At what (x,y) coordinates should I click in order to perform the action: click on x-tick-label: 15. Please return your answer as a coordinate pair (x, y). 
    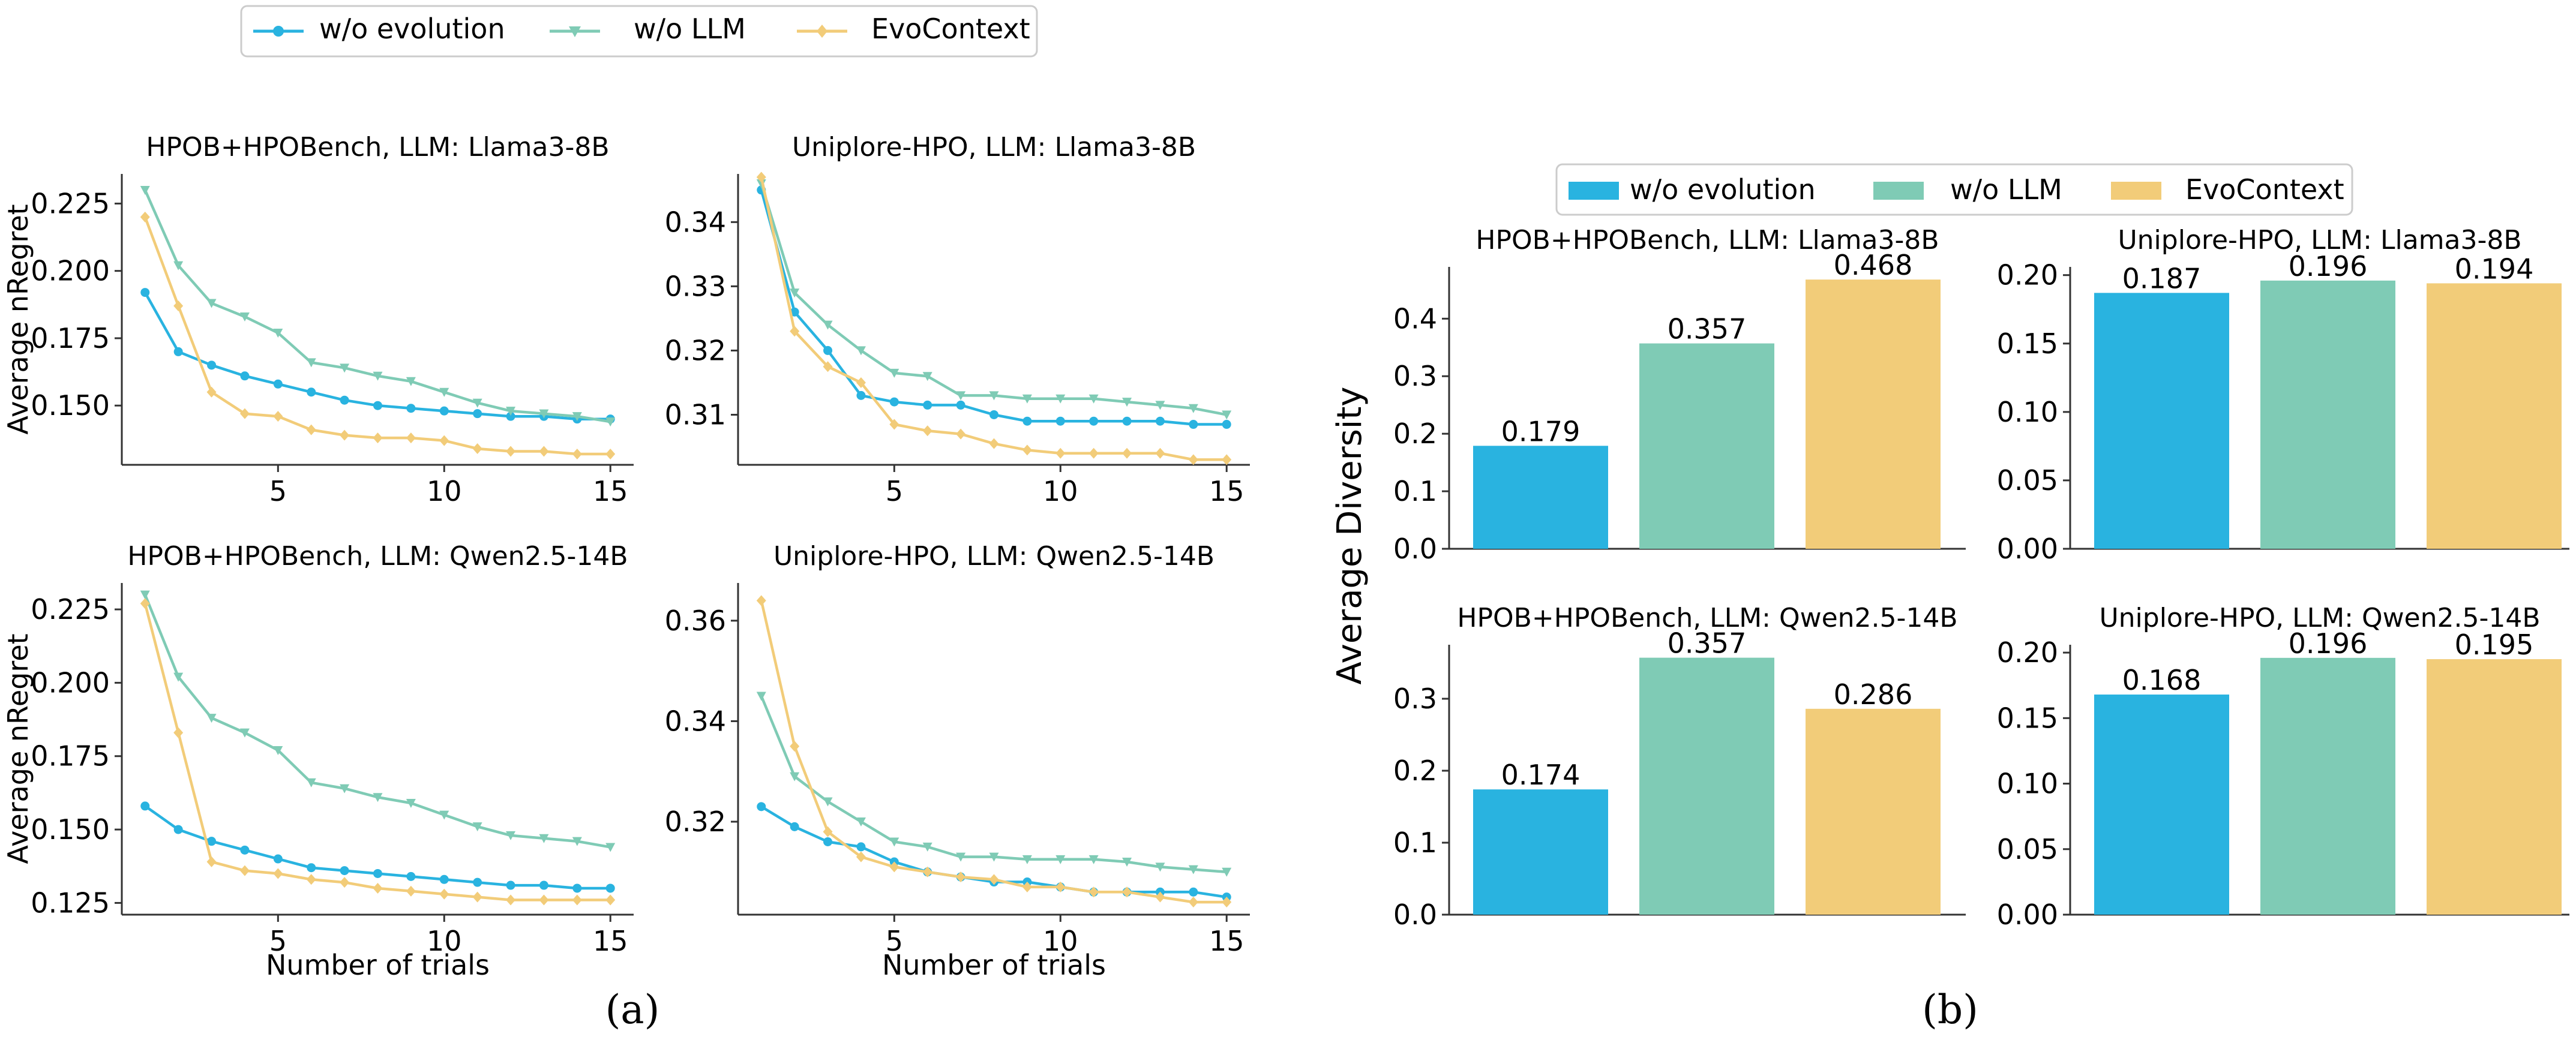
    Looking at the image, I should click on (610, 941).